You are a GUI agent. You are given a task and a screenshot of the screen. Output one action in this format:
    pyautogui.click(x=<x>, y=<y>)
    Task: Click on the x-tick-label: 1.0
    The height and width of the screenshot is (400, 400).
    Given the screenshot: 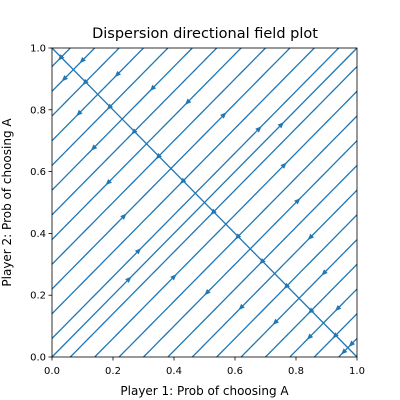 What is the action you would take?
    pyautogui.click(x=357, y=371)
    